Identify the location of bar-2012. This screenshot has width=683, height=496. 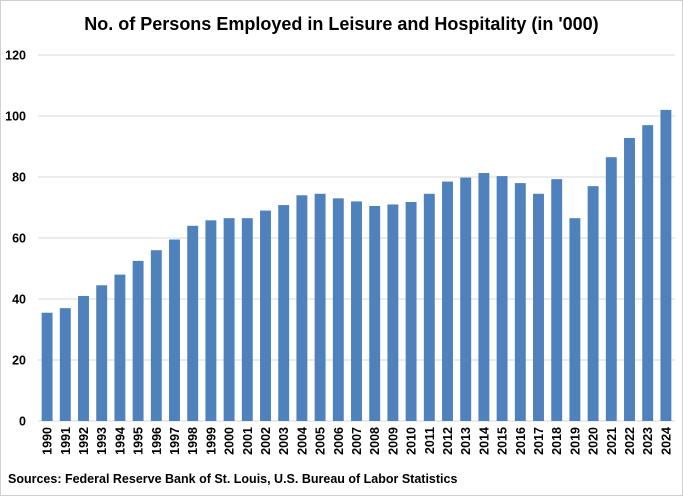
(447, 301).